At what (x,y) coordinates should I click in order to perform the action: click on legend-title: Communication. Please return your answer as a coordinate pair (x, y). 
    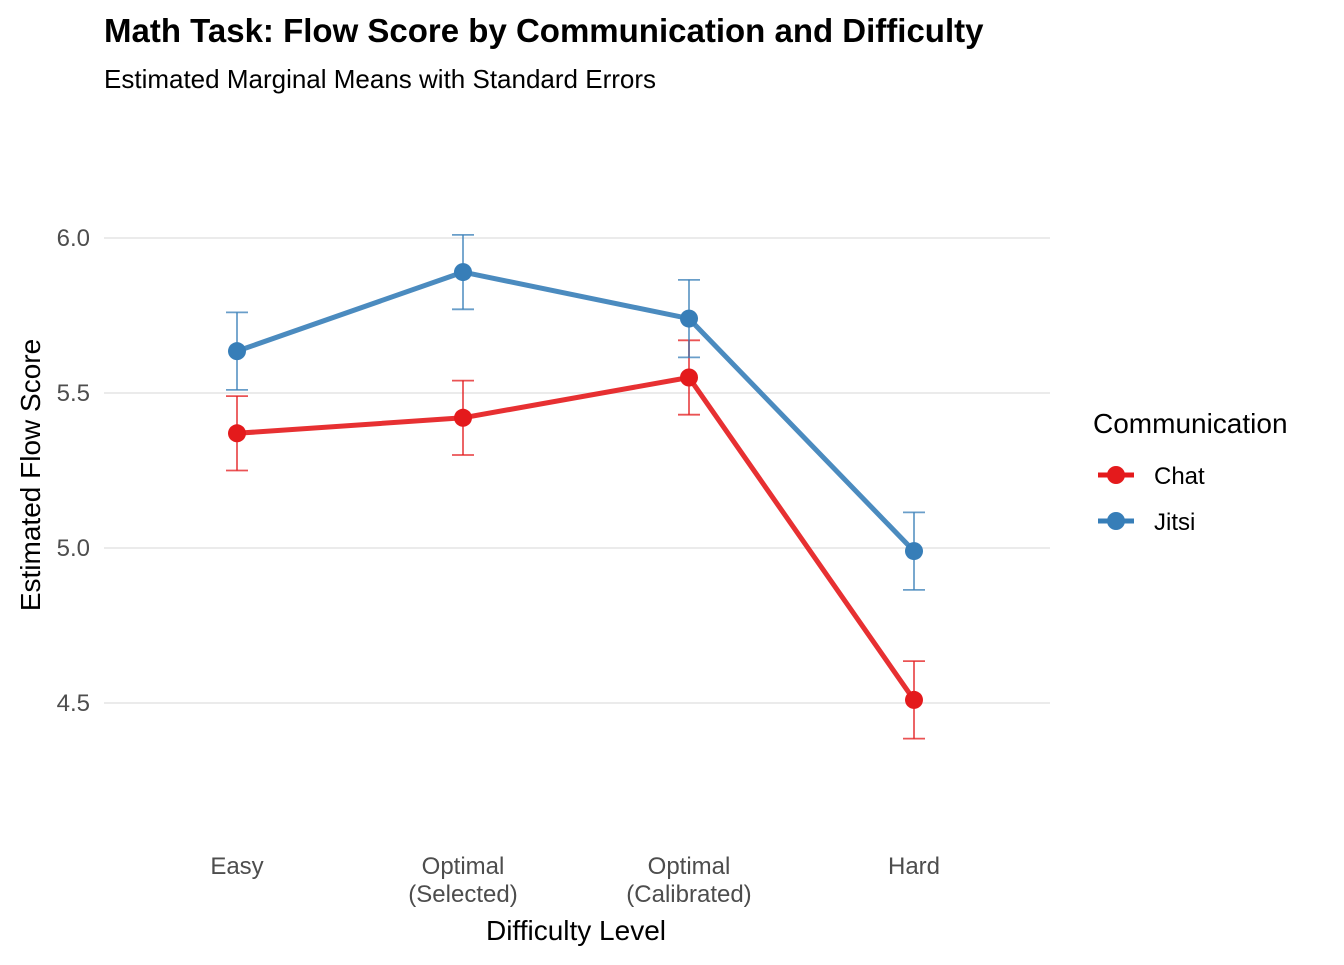
    Looking at the image, I should click on (1190, 423).